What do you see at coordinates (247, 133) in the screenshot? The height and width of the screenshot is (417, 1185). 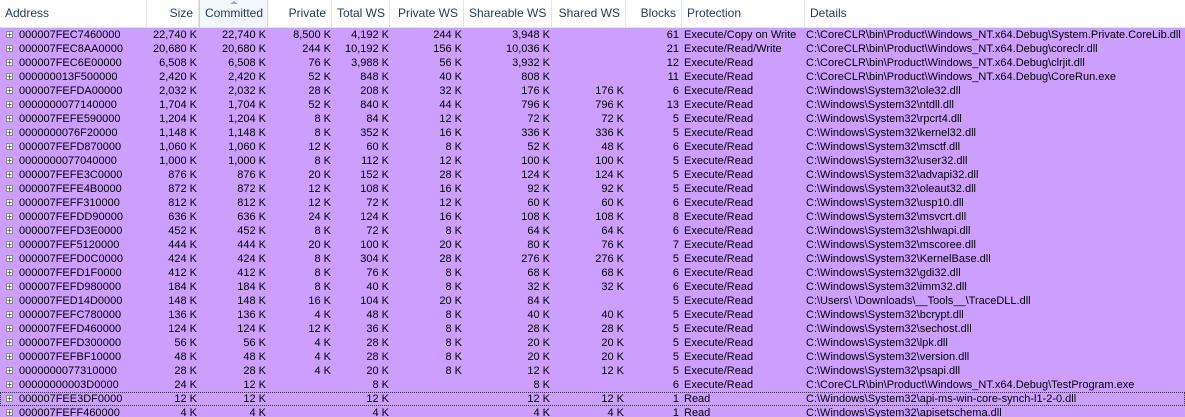 I see `cell-committed: 1,148 K` at bounding box center [247, 133].